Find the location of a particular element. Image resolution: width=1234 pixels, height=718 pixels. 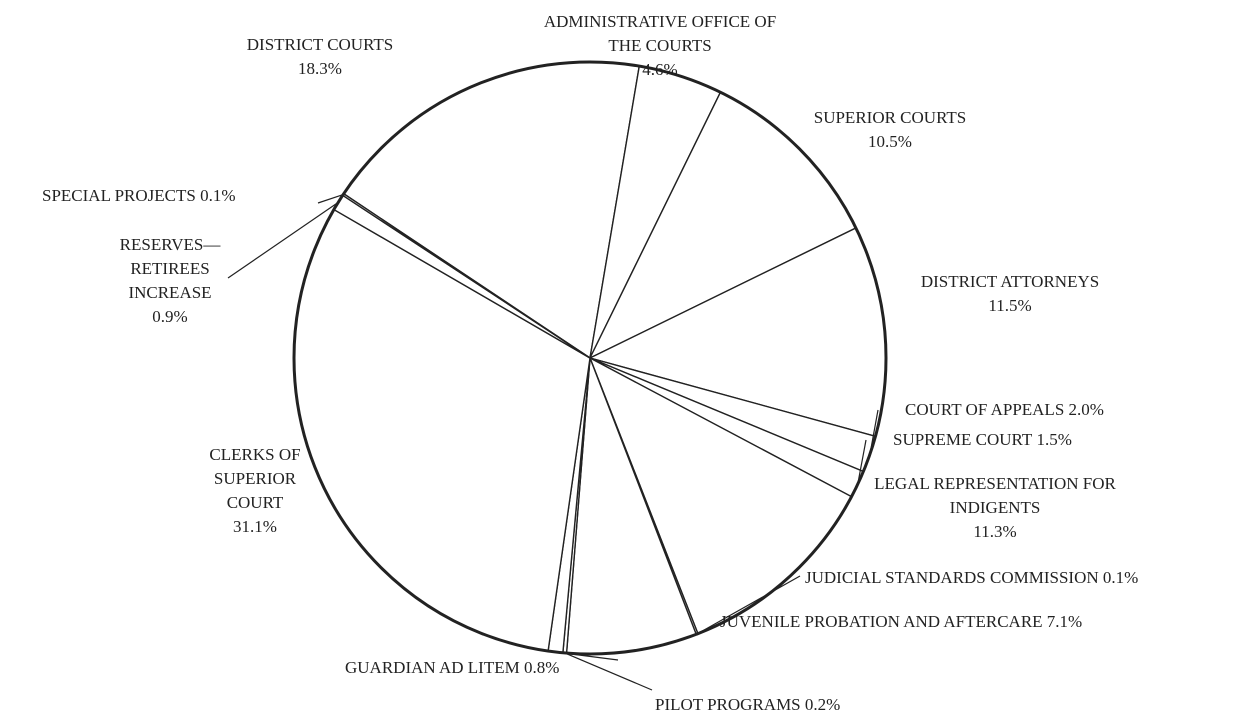

category-label: COURT OF APPEALS is located at coordinates (985, 409).